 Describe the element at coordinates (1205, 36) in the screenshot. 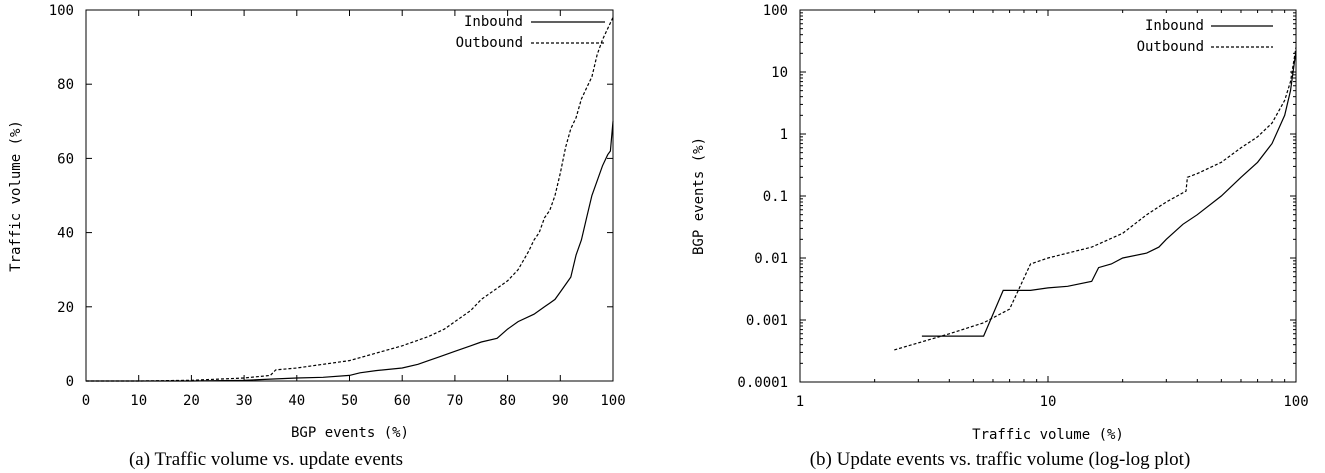

I see `legend-b: Inbound Outbound` at that location.